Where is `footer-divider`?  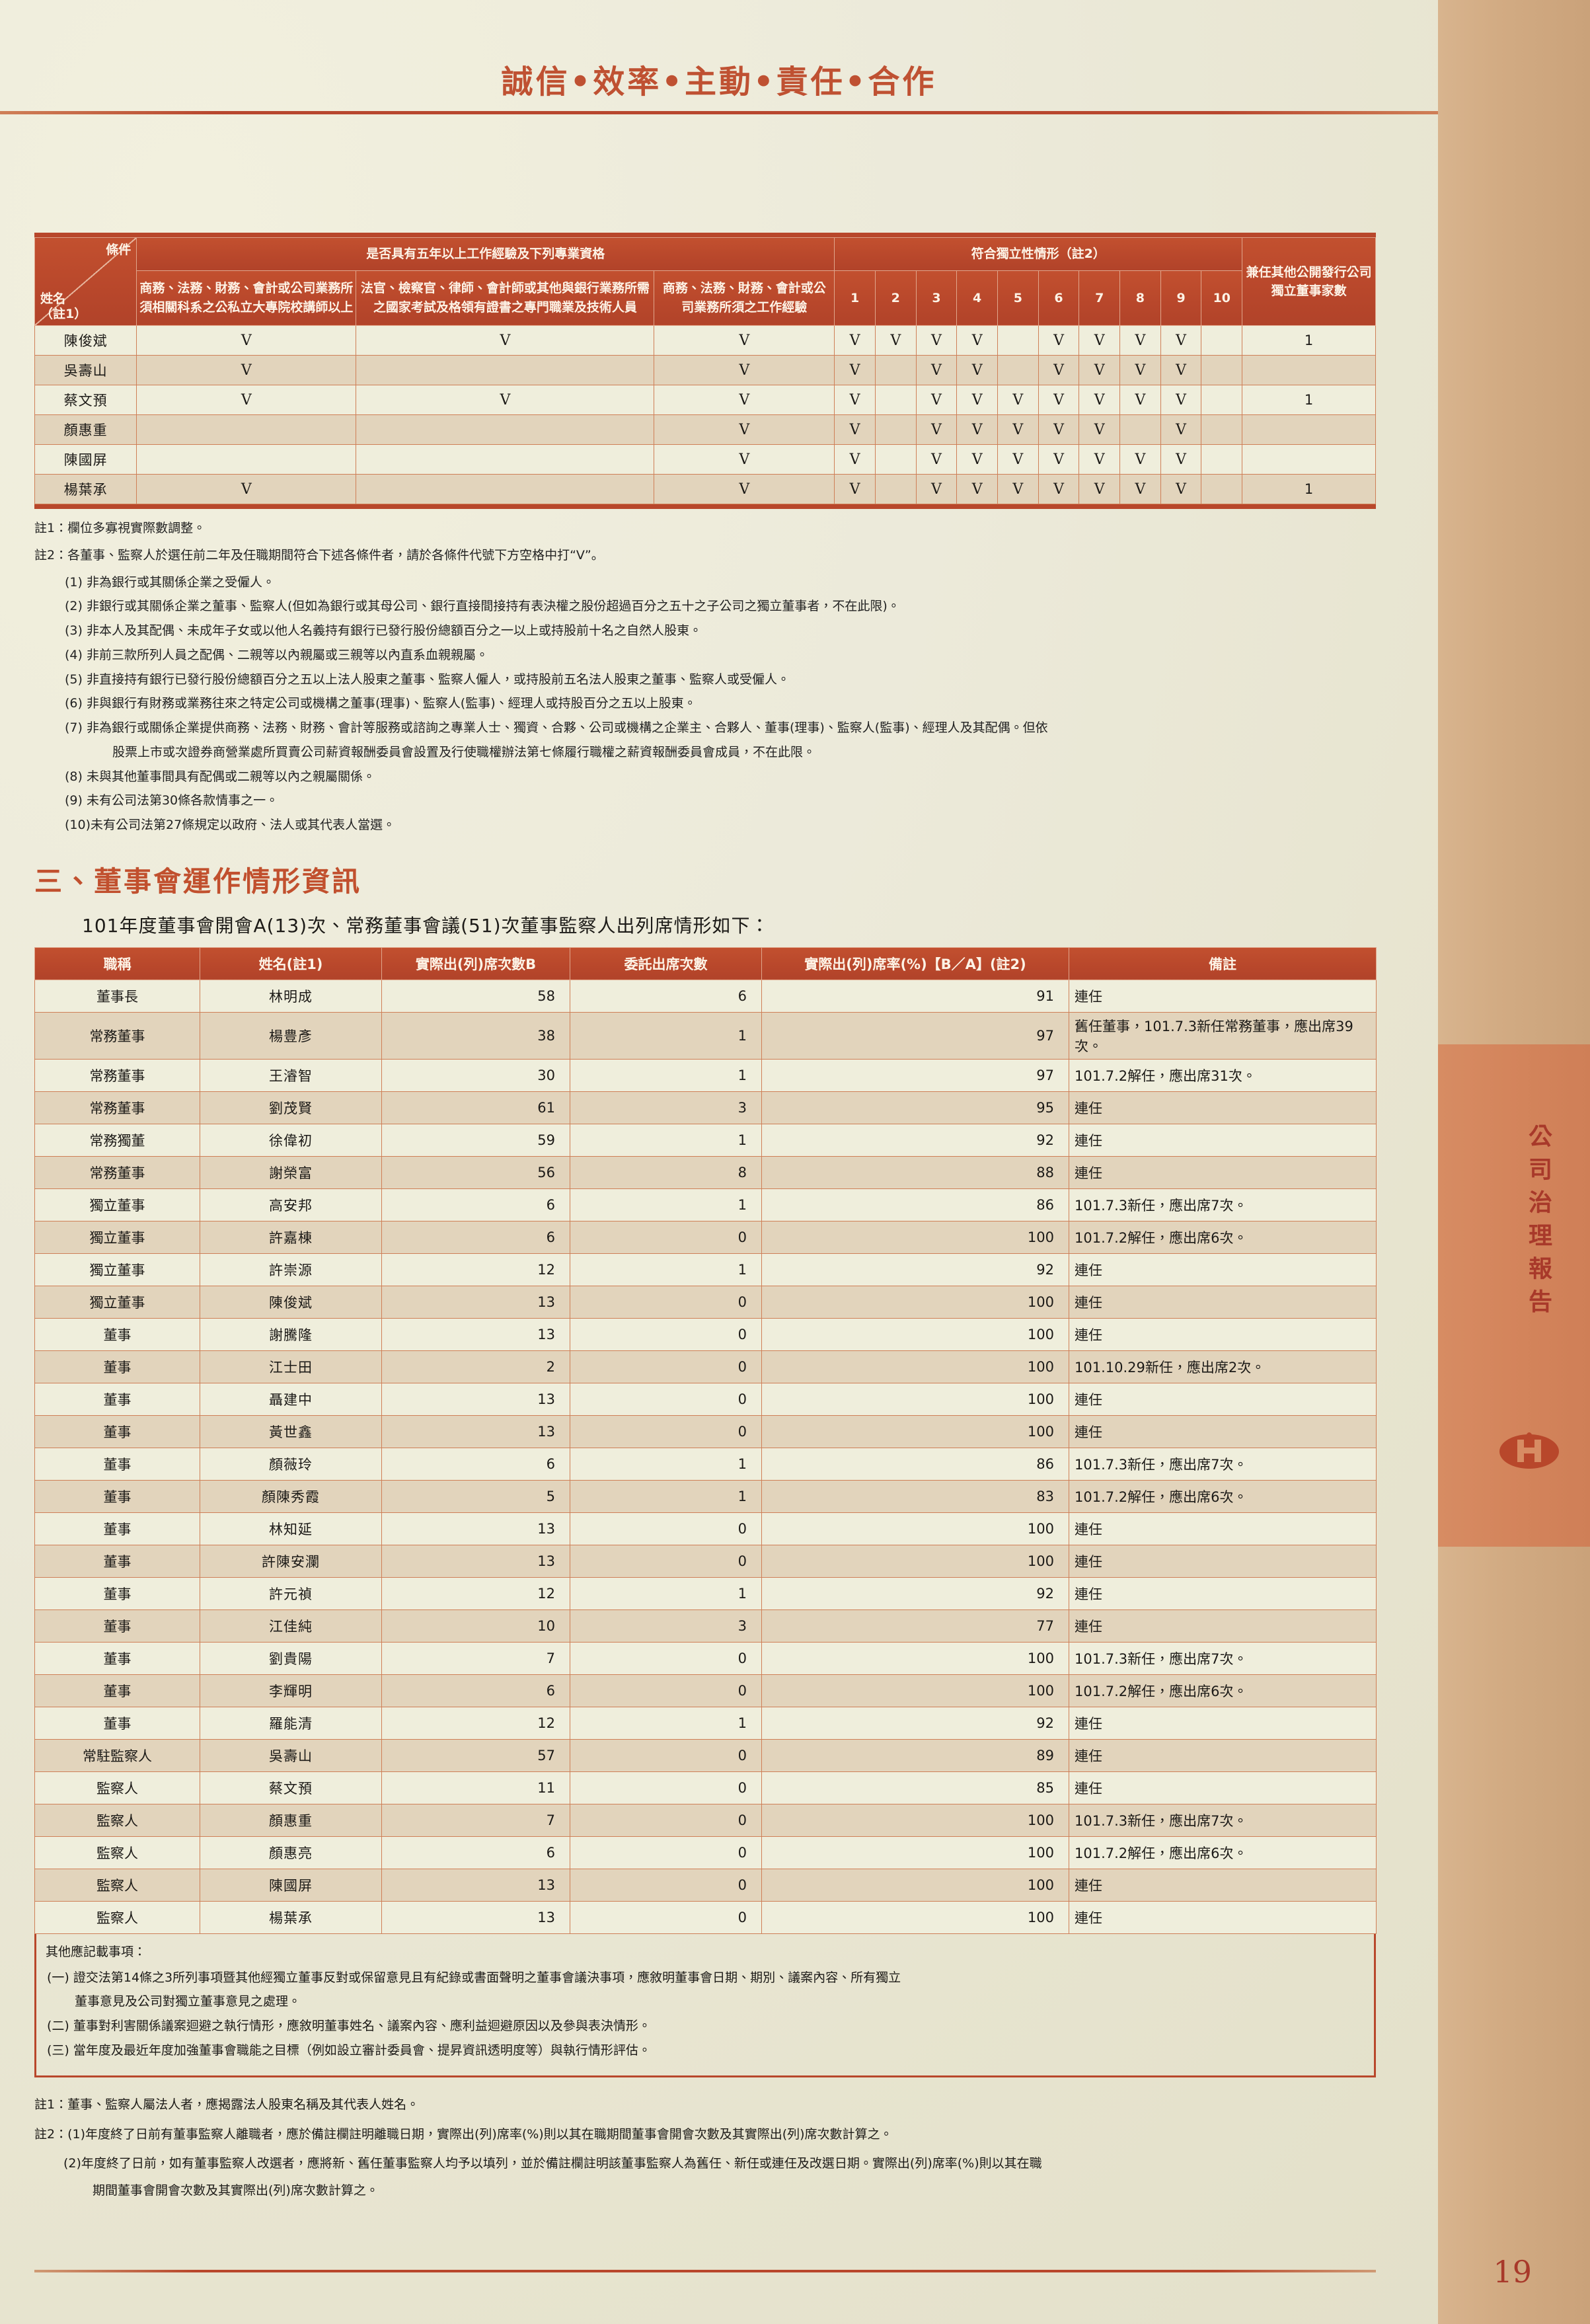
footer-divider is located at coordinates (705, 2271).